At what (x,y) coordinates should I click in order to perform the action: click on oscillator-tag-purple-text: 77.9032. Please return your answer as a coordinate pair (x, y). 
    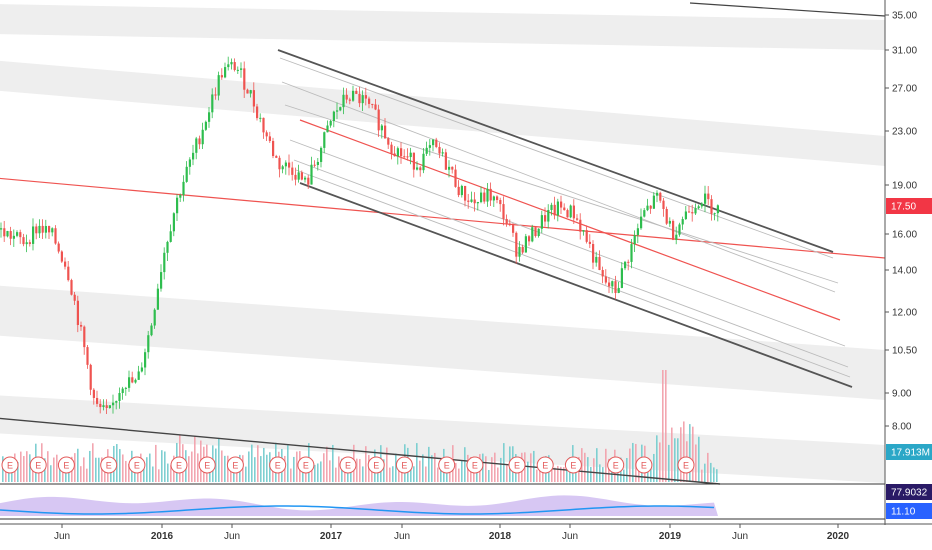
    Looking at the image, I should click on (909, 493).